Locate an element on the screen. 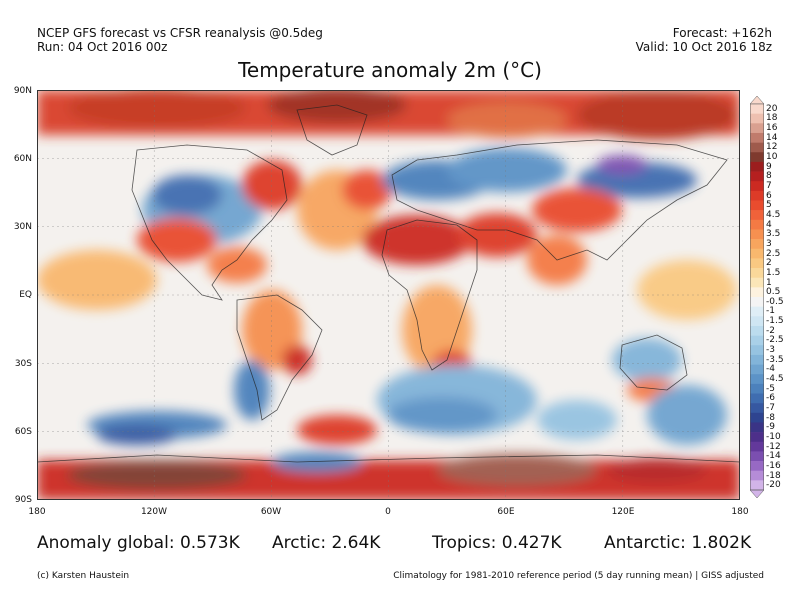 This screenshot has height=600, width=800. colorbar-label: 4 is located at coordinates (769, 224).